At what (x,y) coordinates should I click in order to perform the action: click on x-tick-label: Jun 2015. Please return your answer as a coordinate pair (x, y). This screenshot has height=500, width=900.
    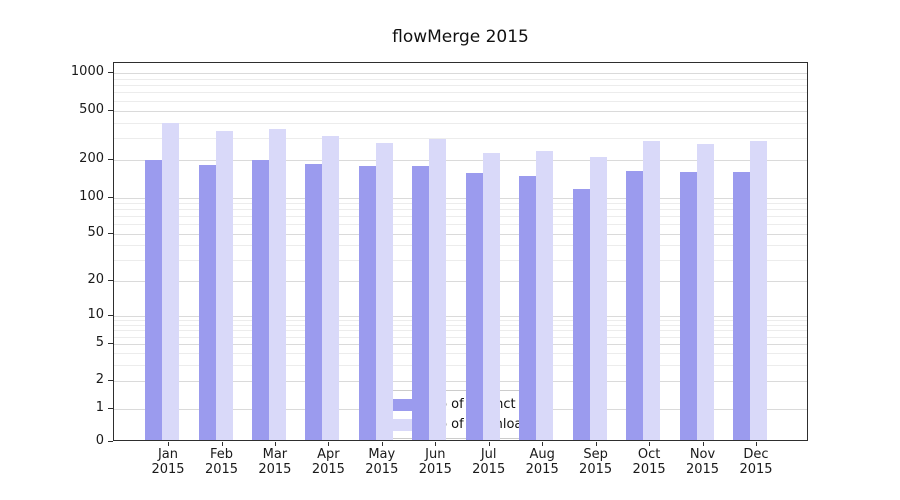
    Looking at the image, I should click on (435, 462).